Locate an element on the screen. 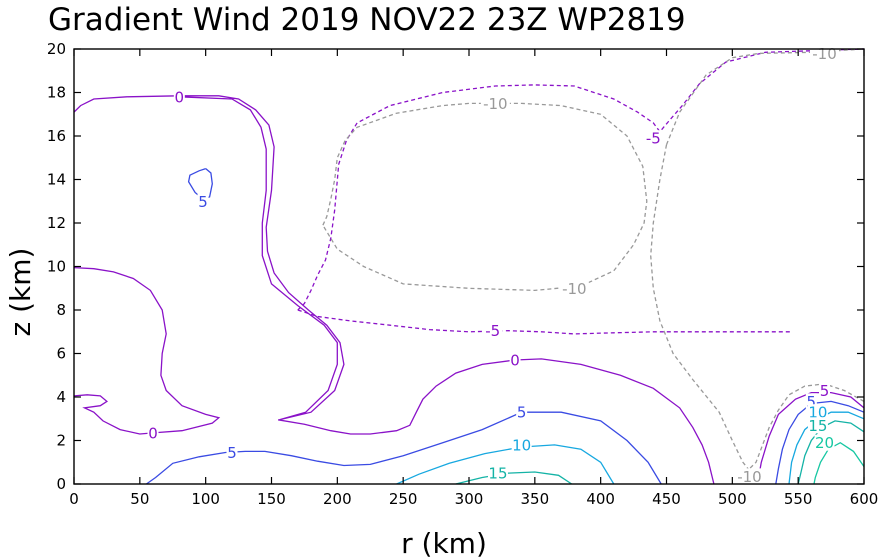  x-tick-label: 500 is located at coordinates (732, 499).